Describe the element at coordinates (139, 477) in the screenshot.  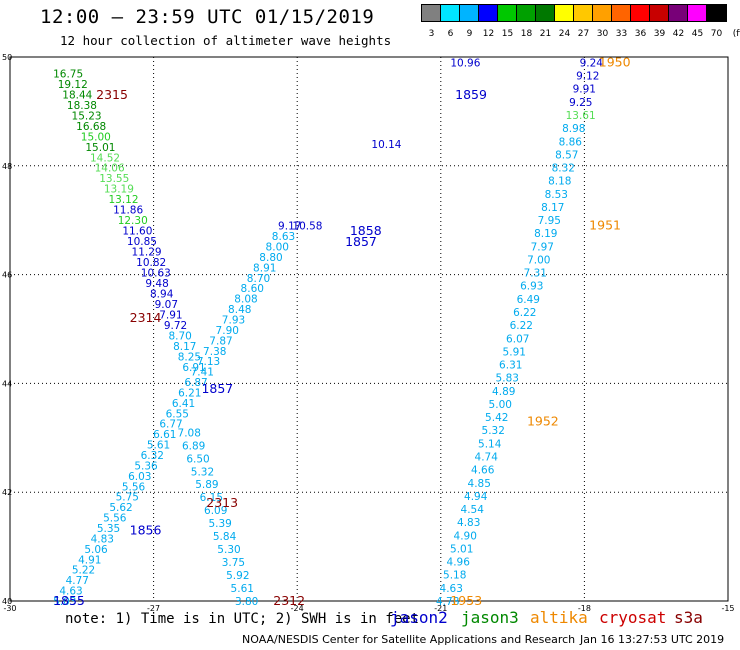
I see `wave-height-label: 6.03` at that location.